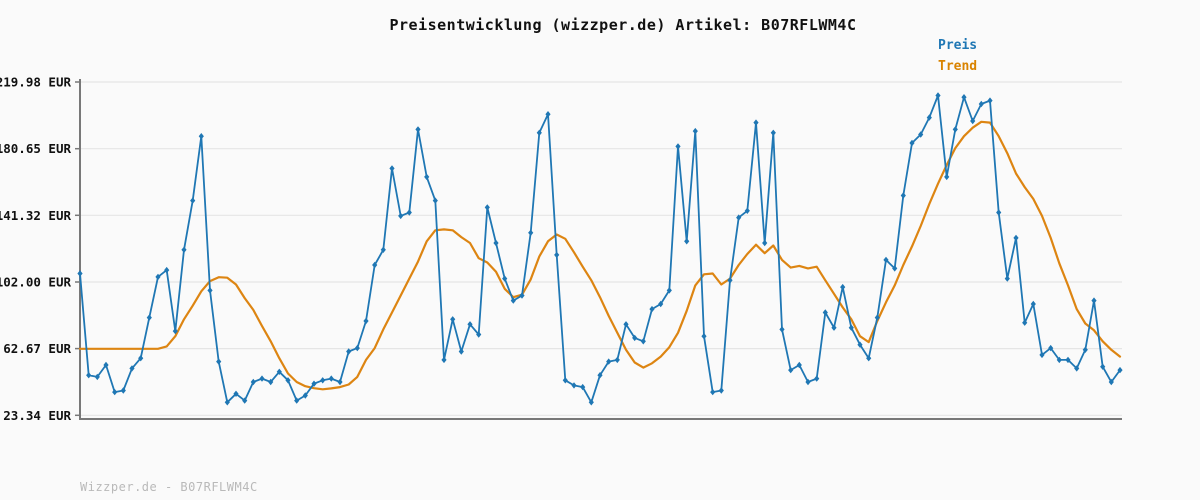  Describe the element at coordinates (37, 348) in the screenshot. I see `y-axis-tick-label: 62.67 EUR` at that location.